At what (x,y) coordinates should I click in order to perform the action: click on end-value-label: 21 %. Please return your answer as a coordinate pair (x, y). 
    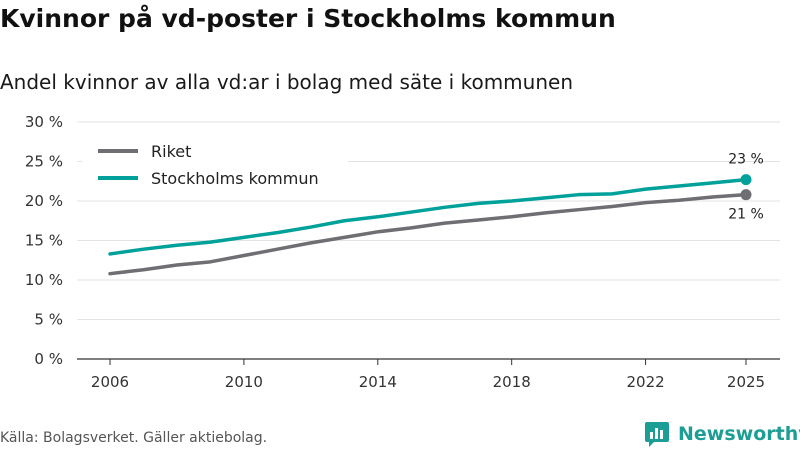
    Looking at the image, I should click on (746, 215).